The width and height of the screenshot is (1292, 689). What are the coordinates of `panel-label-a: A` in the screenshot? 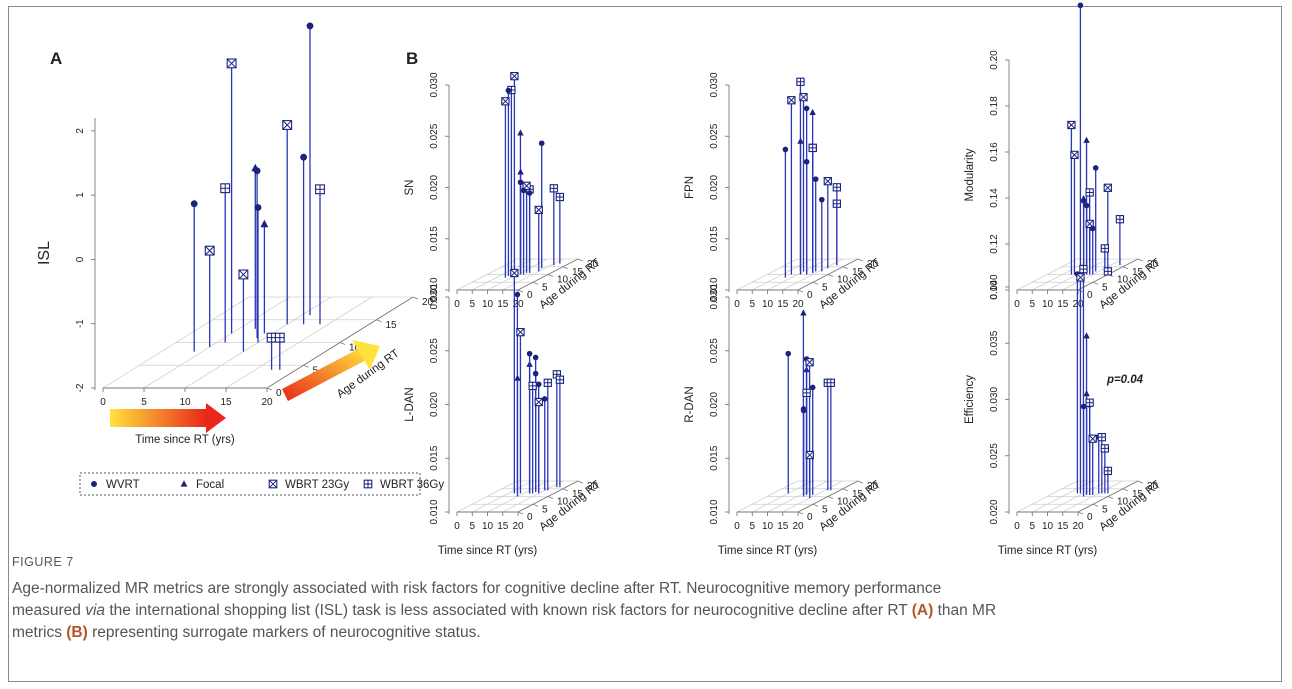 It's located at (56, 58).